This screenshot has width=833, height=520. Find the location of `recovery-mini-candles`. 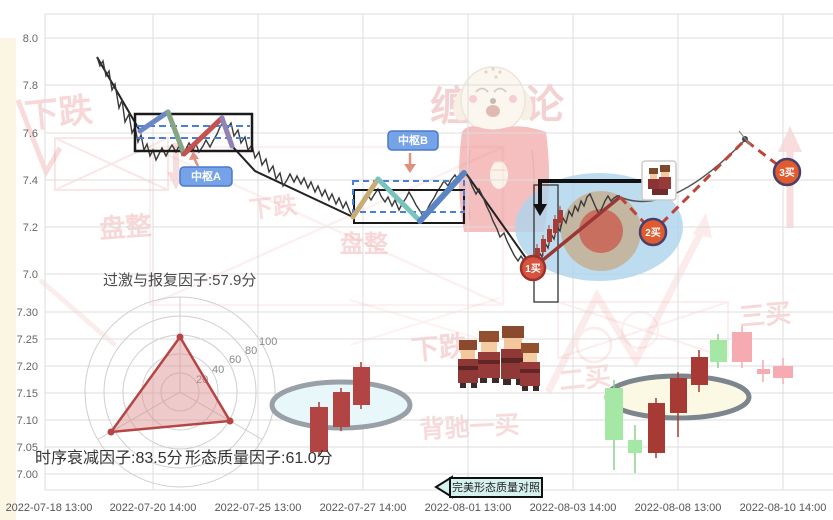

recovery-mini-candles is located at coordinates (549, 235).